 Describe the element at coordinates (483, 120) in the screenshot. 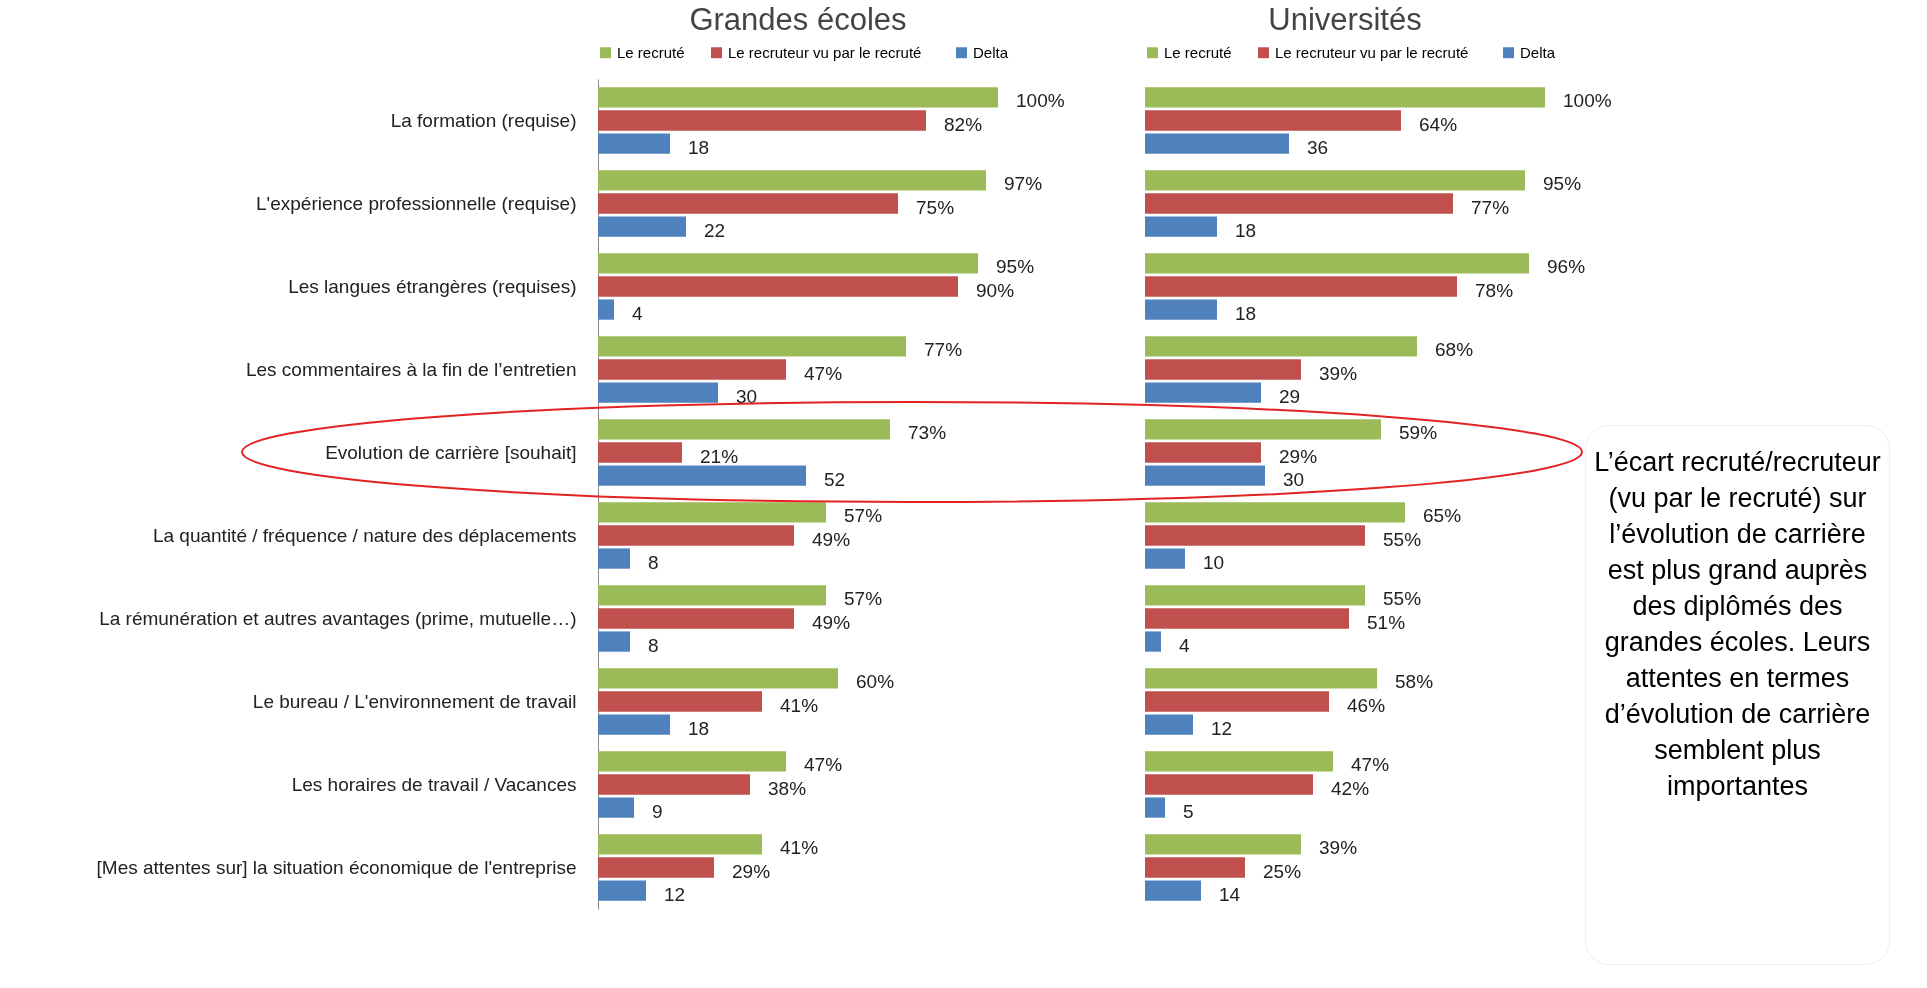

I see `y-tick-label: La formation (requise)` at that location.